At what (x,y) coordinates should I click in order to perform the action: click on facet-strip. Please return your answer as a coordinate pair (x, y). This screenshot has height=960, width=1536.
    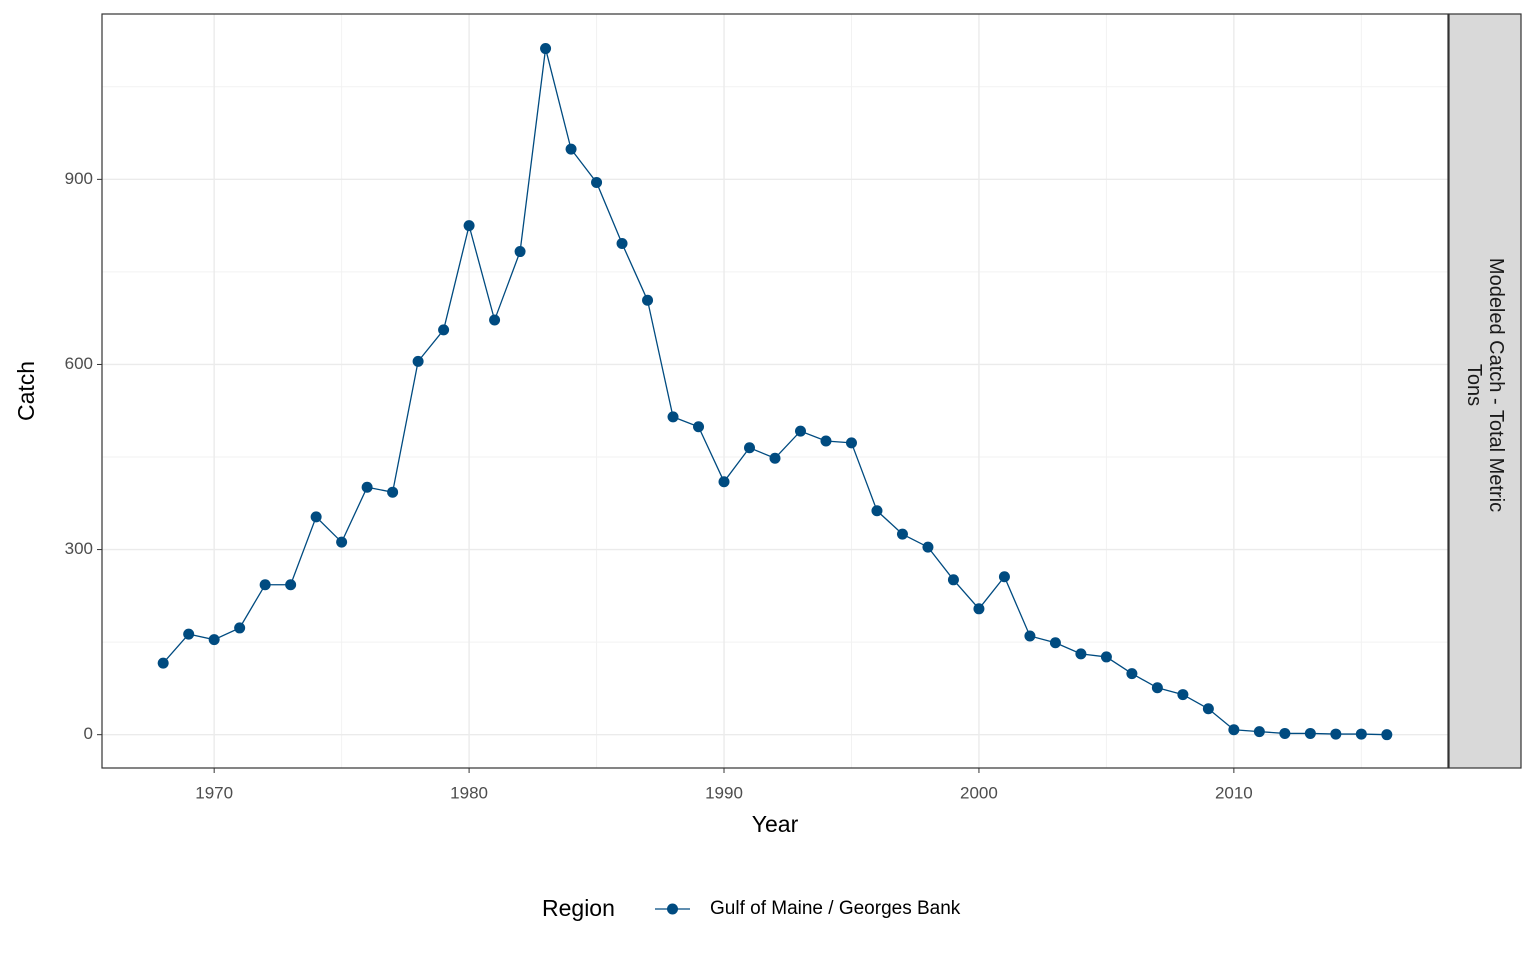
    Looking at the image, I should click on (1485, 391).